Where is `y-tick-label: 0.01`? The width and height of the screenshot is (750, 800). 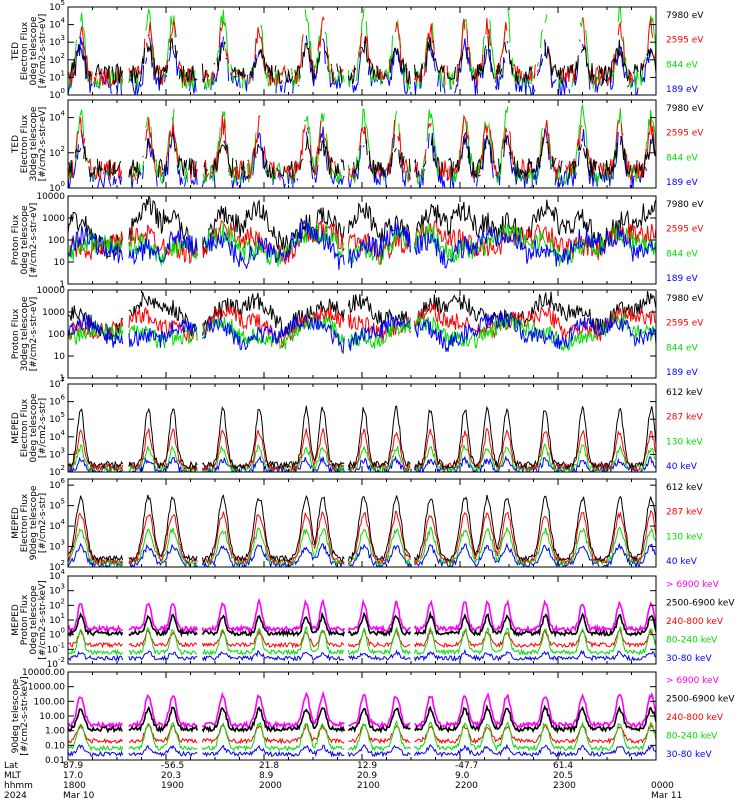
y-tick-label: 0.01 is located at coordinates (55, 761).